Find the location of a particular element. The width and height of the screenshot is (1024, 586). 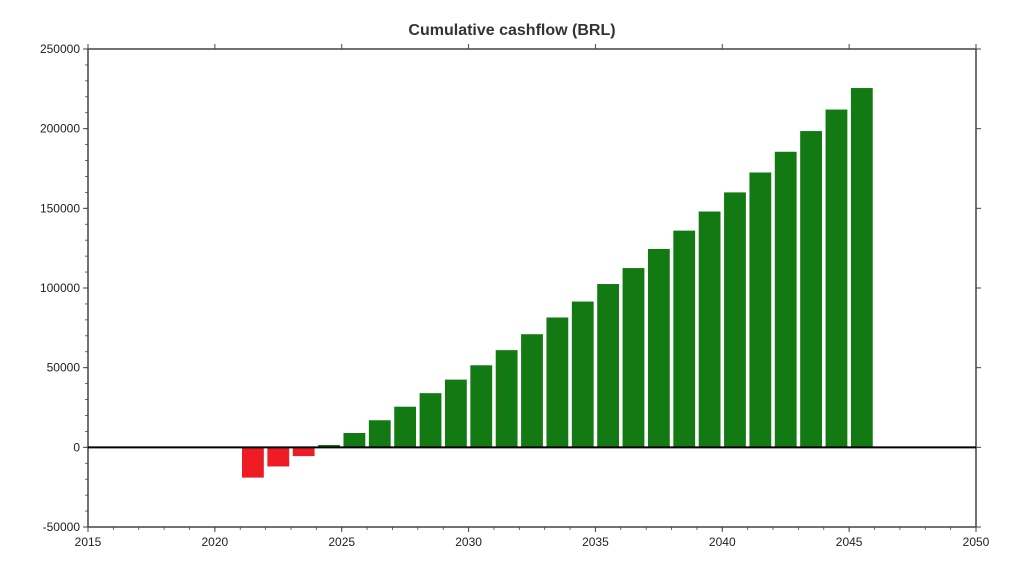

bar-2031 is located at coordinates (506, 399).